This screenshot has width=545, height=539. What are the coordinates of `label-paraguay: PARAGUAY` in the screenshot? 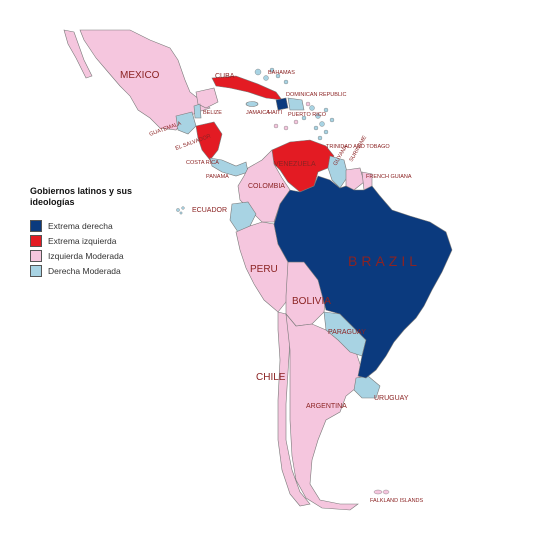 It's located at (347, 332).